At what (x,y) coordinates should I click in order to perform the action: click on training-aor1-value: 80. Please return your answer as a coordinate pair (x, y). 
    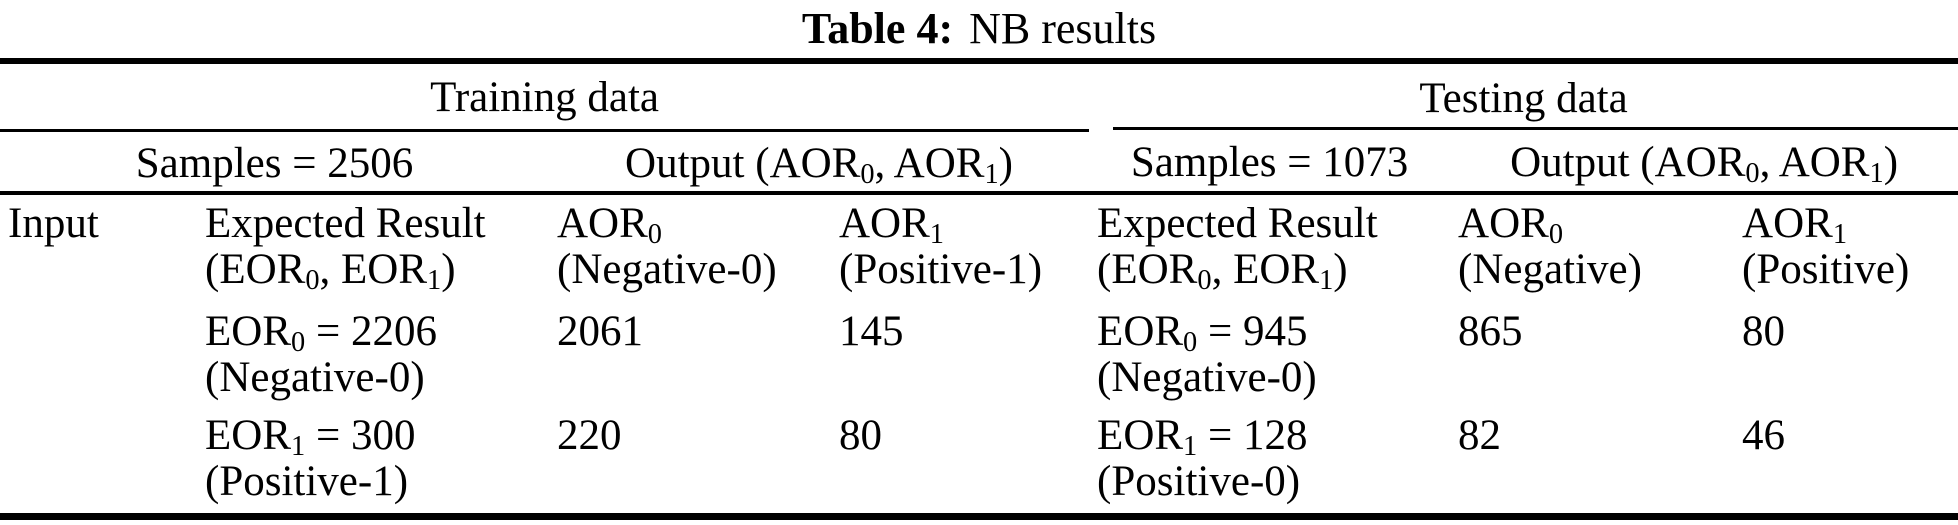
    Looking at the image, I should click on (860, 435).